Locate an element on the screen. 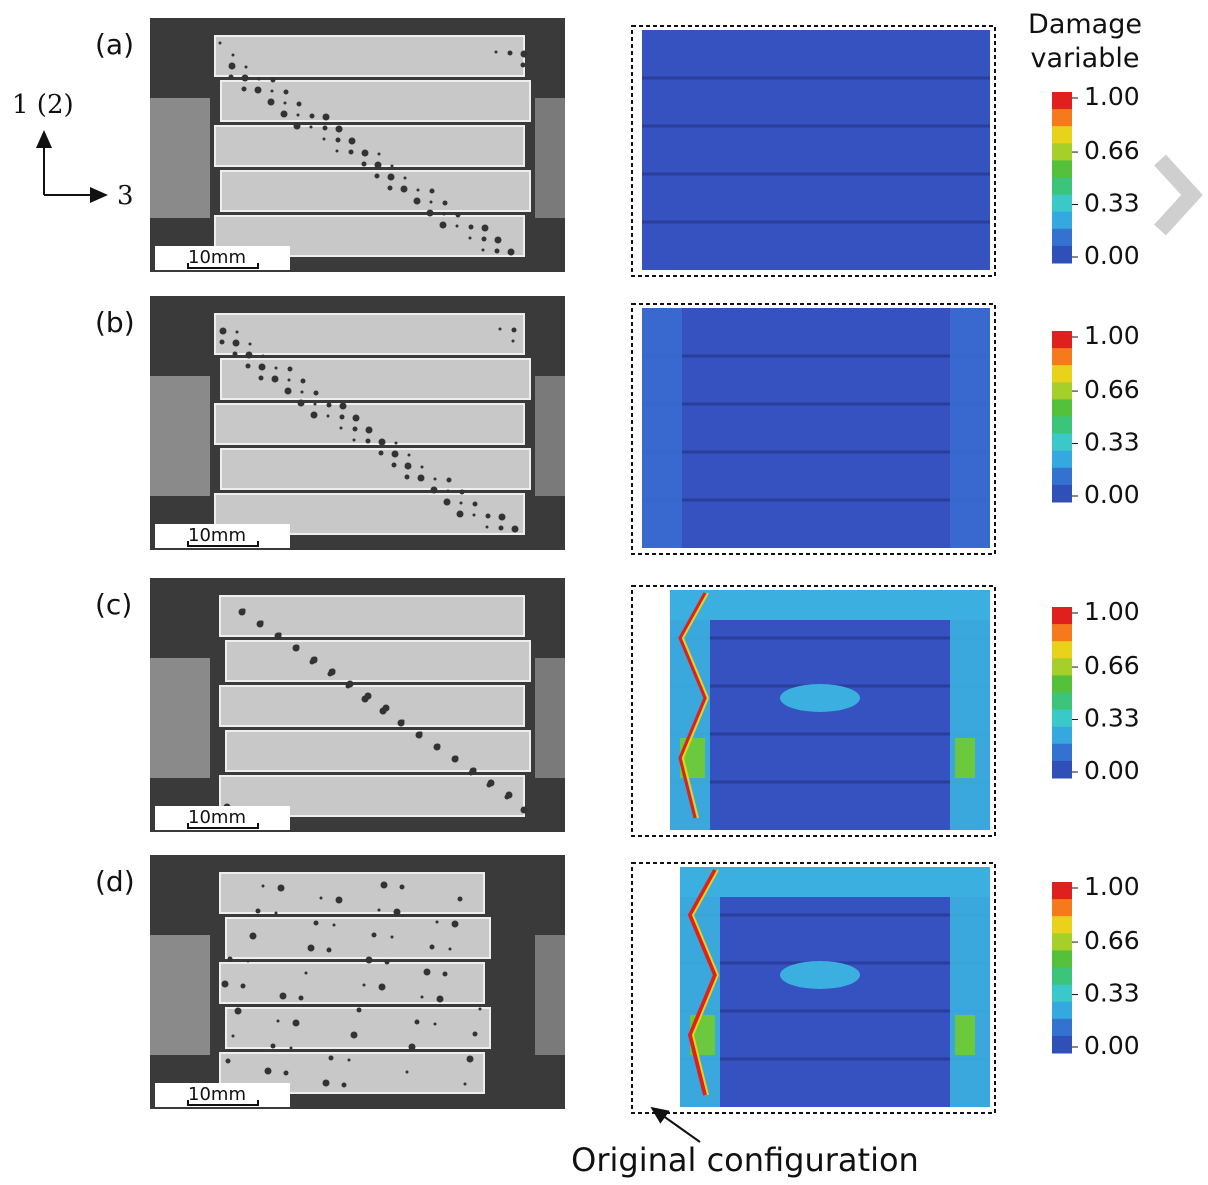  panel-label: (d) is located at coordinates (115, 881).